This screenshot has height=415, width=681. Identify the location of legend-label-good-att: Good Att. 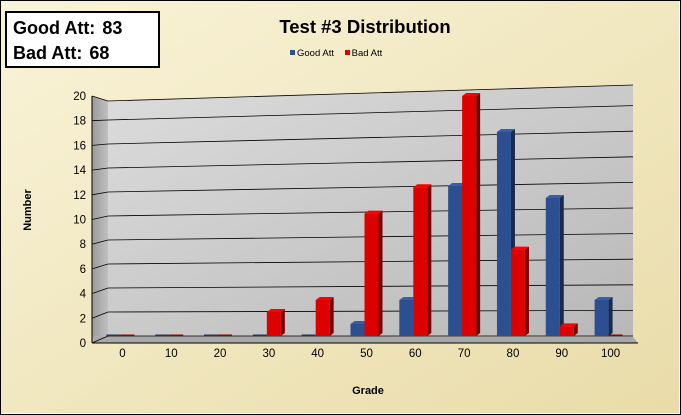
(315, 53).